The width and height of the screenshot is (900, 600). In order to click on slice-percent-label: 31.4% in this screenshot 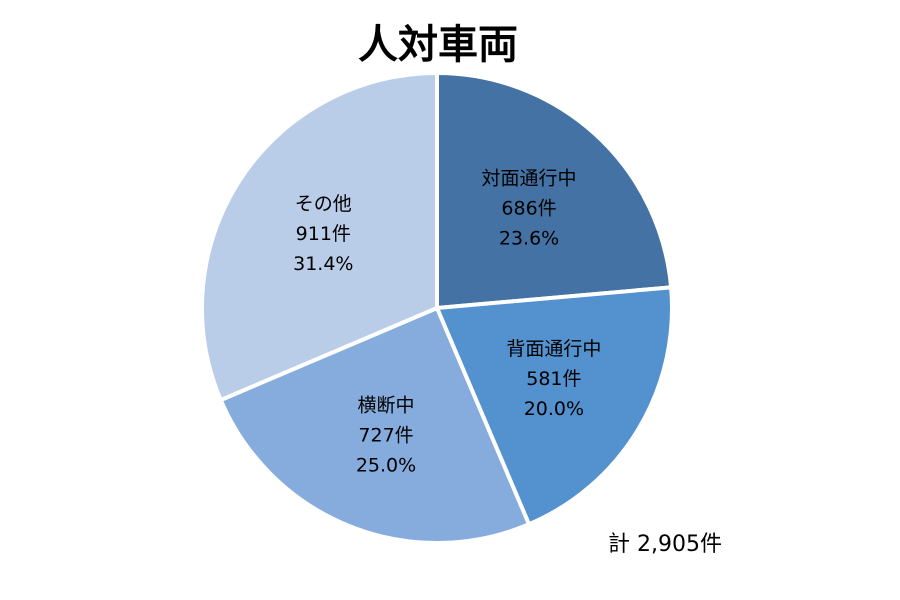, I will do `click(323, 264)`.